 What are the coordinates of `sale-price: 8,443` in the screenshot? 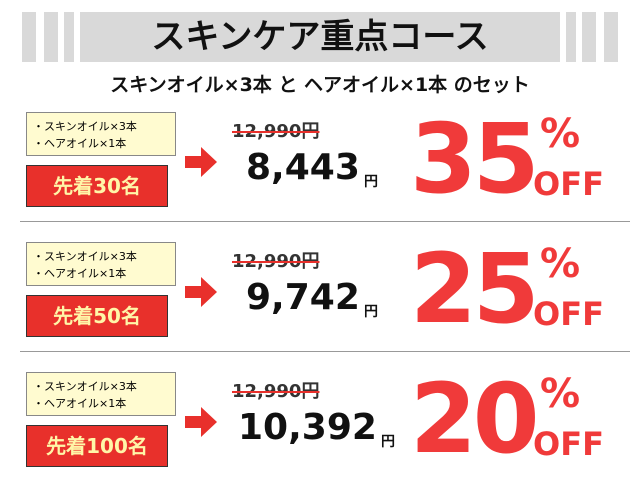 It's located at (303, 167).